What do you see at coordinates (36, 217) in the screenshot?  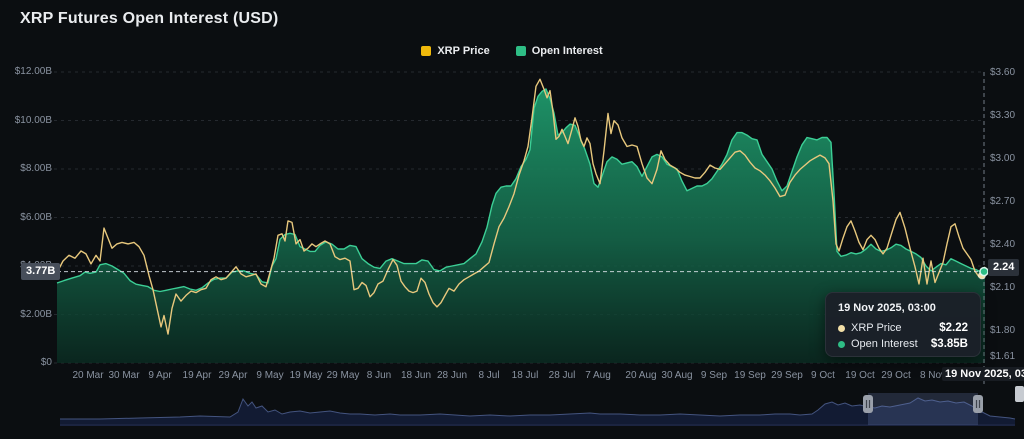 I see `axis-tick-label: $6.00B` at bounding box center [36, 217].